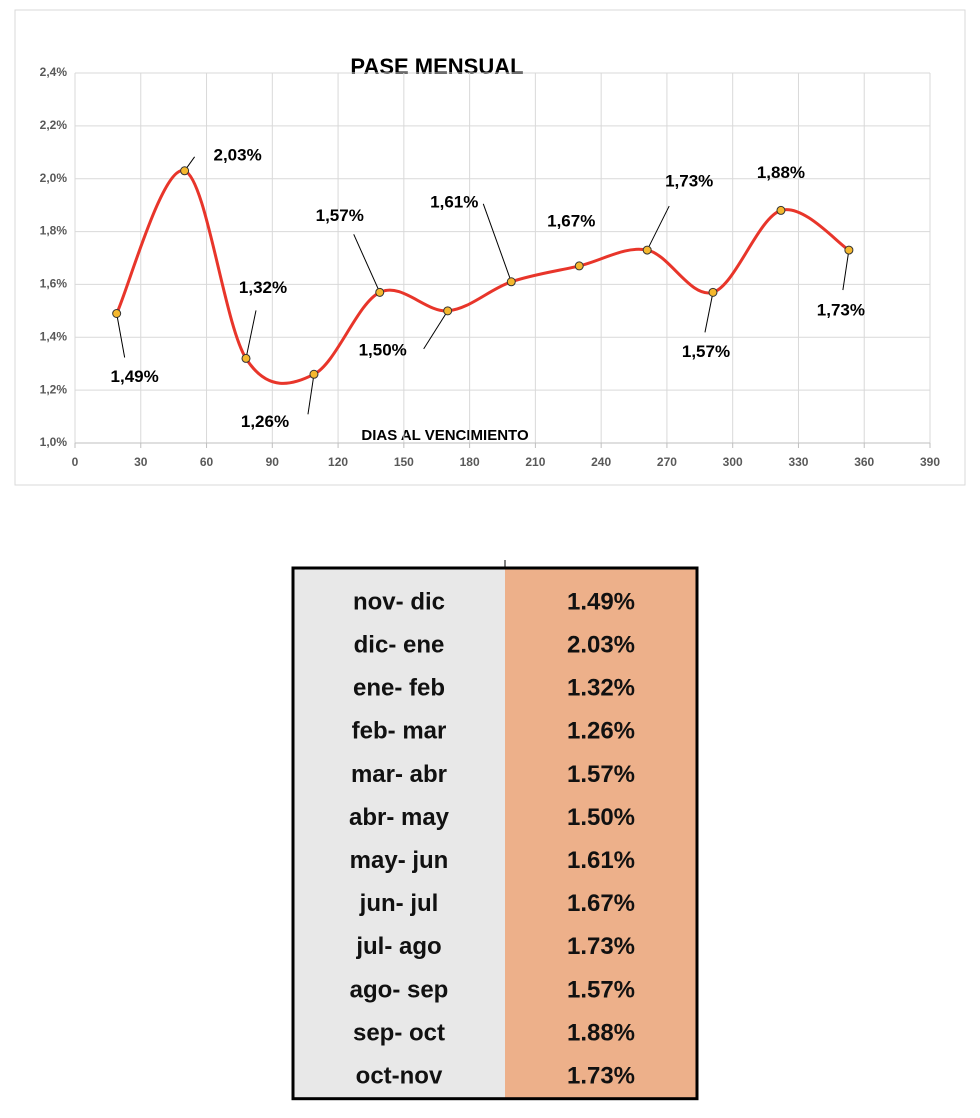 This screenshot has width=980, height=1118. I want to click on data-label: 1,50%, so click(383, 349).